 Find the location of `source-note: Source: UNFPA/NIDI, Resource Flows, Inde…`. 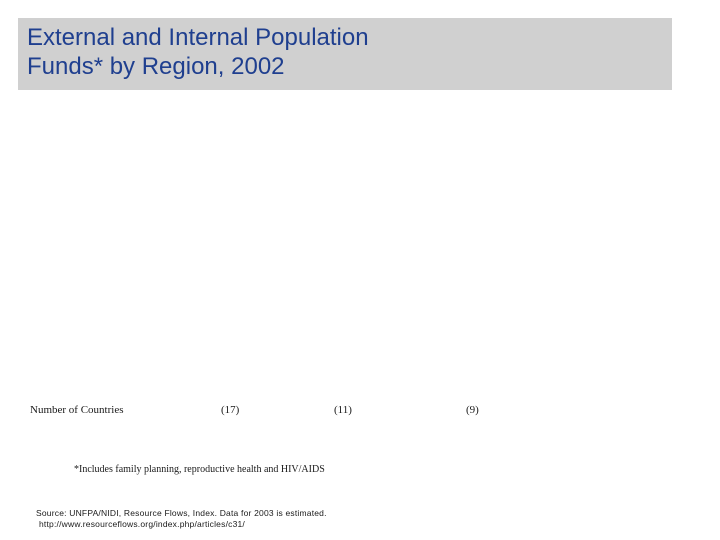

source-note: Source: UNFPA/NIDI, Resource Flows, Inde… is located at coordinates (181, 519).